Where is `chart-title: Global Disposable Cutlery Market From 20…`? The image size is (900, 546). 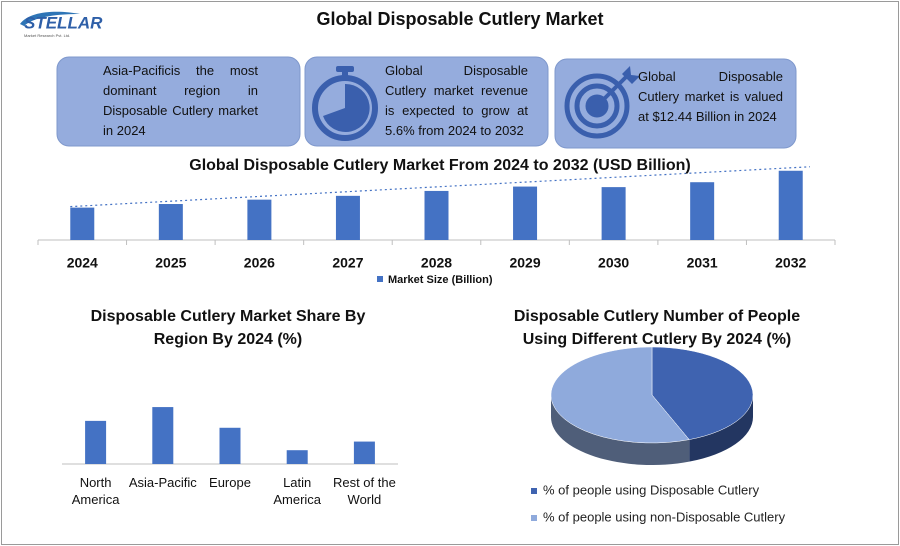 chart-title: Global Disposable Cutlery Market From 20… is located at coordinates (440, 165).